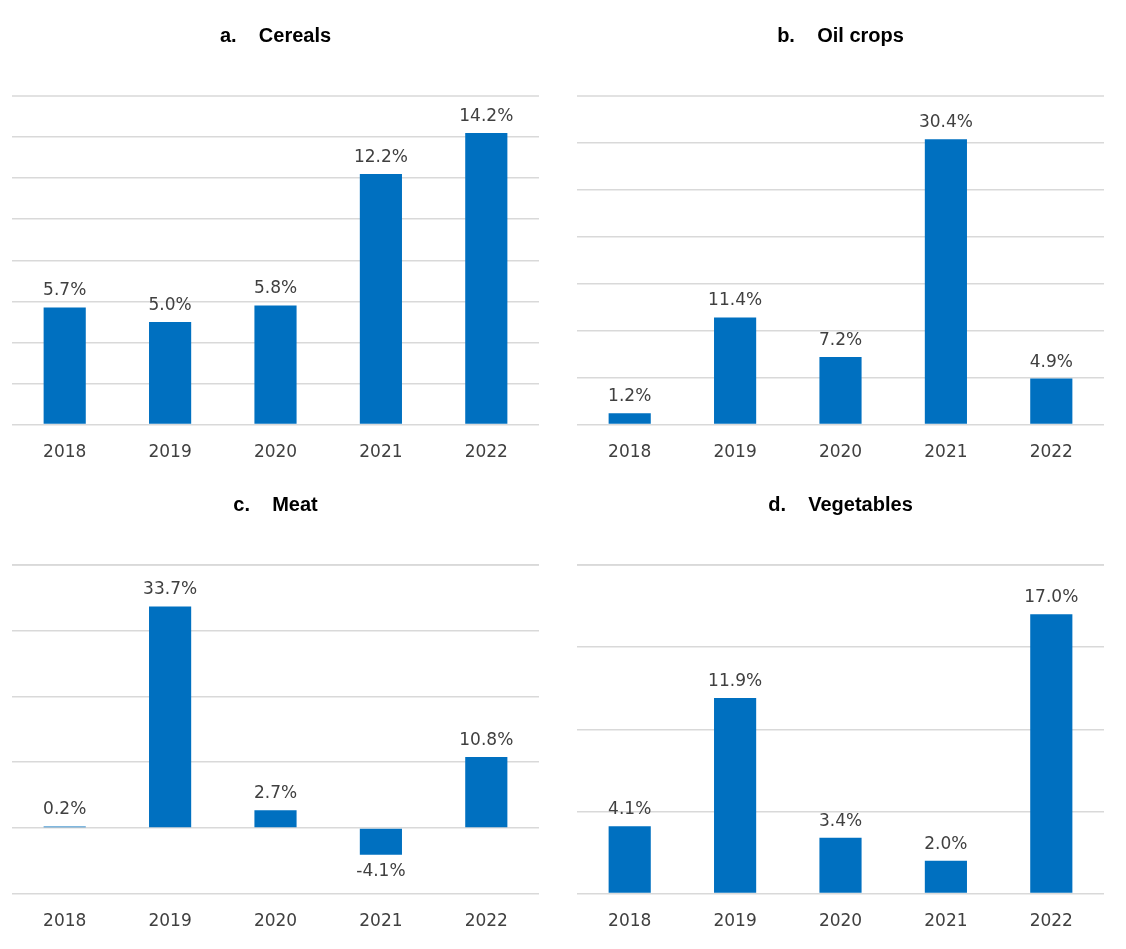 The width and height of the screenshot is (1126, 949). Describe the element at coordinates (840, 34) in the screenshot. I see `chart-title: b. Oil crops` at that location.